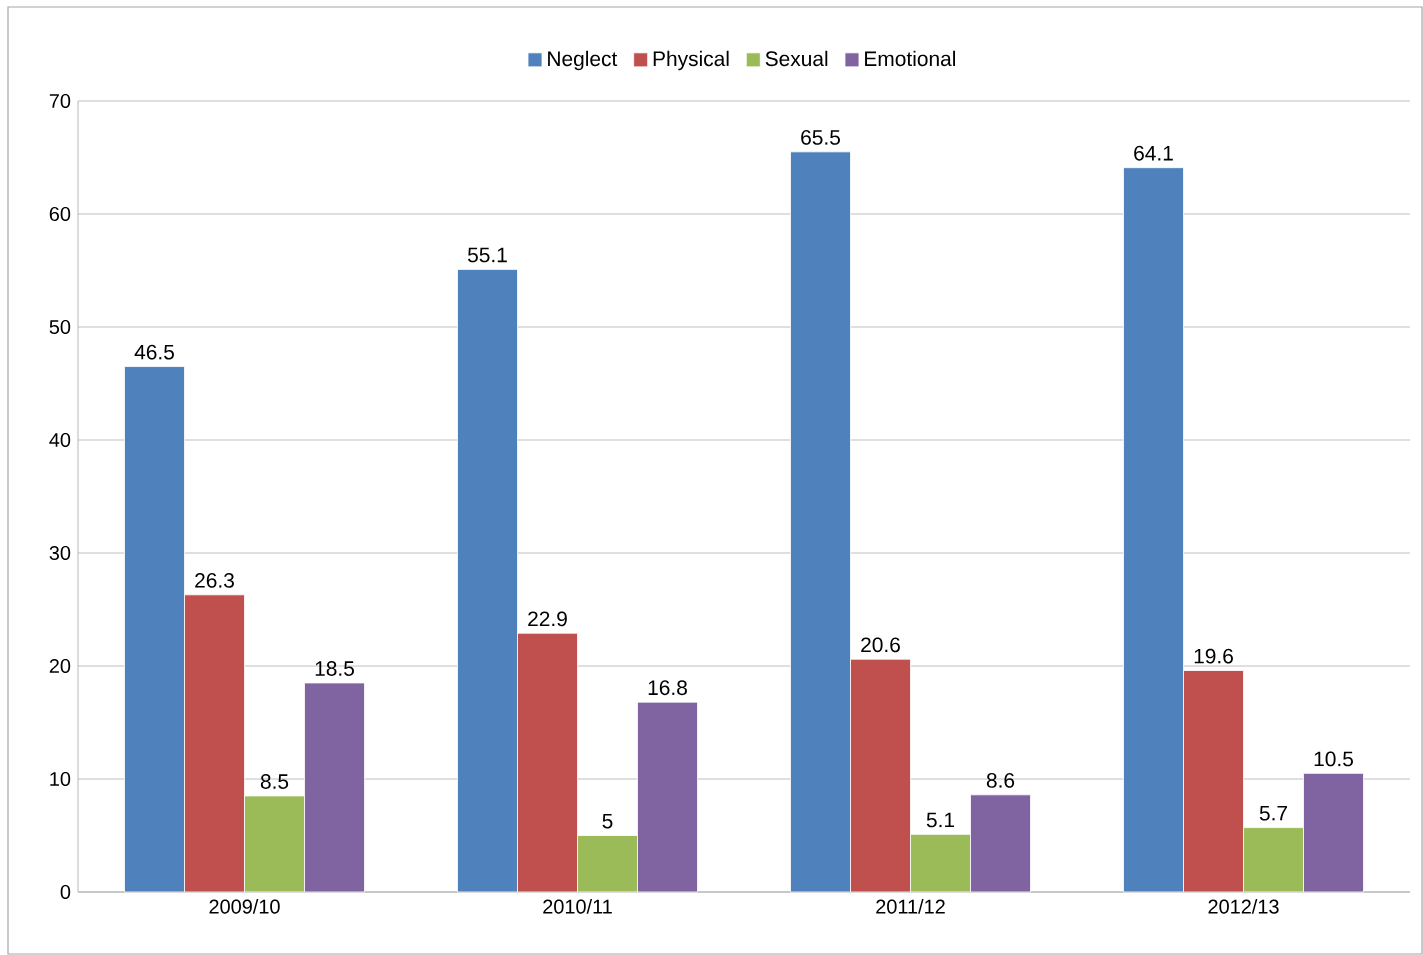 This screenshot has height=955, width=1423. What do you see at coordinates (487, 255) in the screenshot?
I see `data-label: 55.1` at bounding box center [487, 255].